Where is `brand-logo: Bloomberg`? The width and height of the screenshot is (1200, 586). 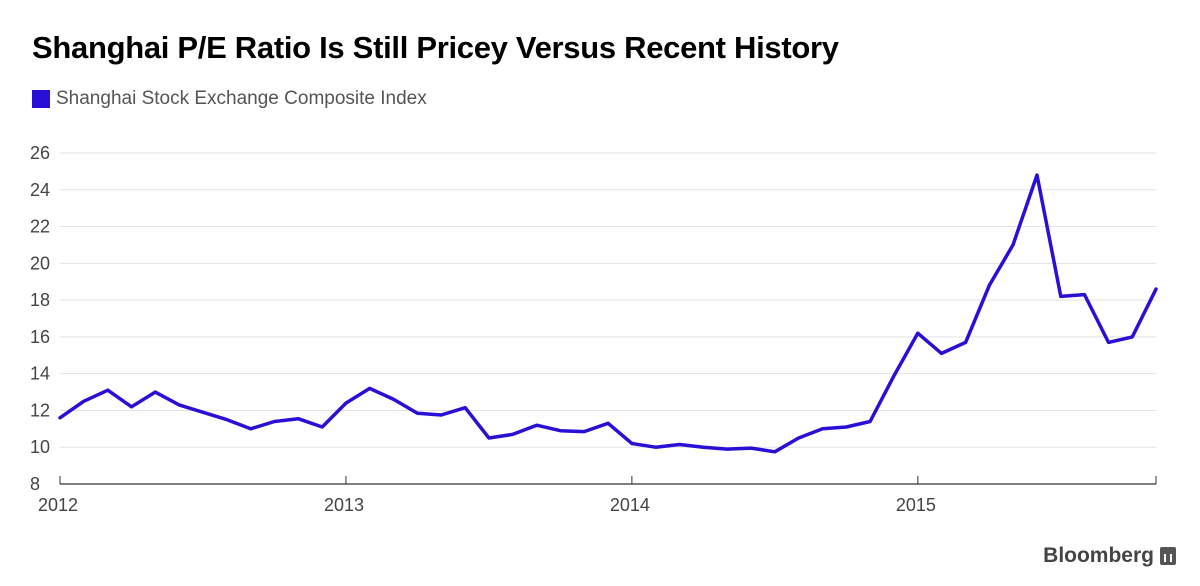 brand-logo: Bloomberg is located at coordinates (1109, 556).